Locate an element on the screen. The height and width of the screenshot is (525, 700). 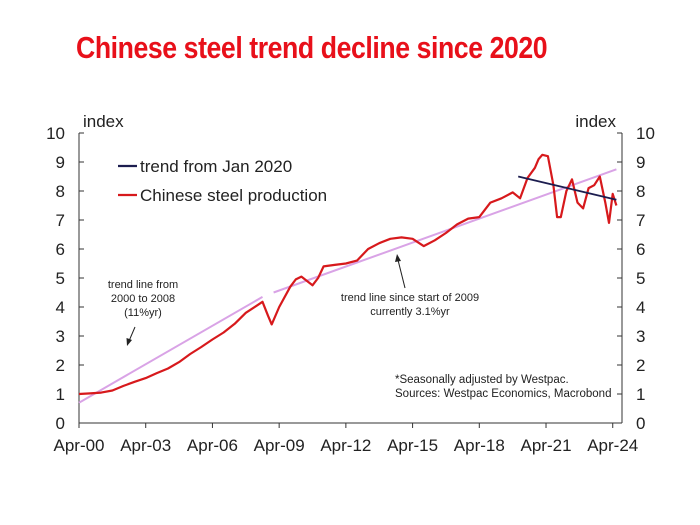
trend-line-since-2009 is located at coordinates (445, 231).